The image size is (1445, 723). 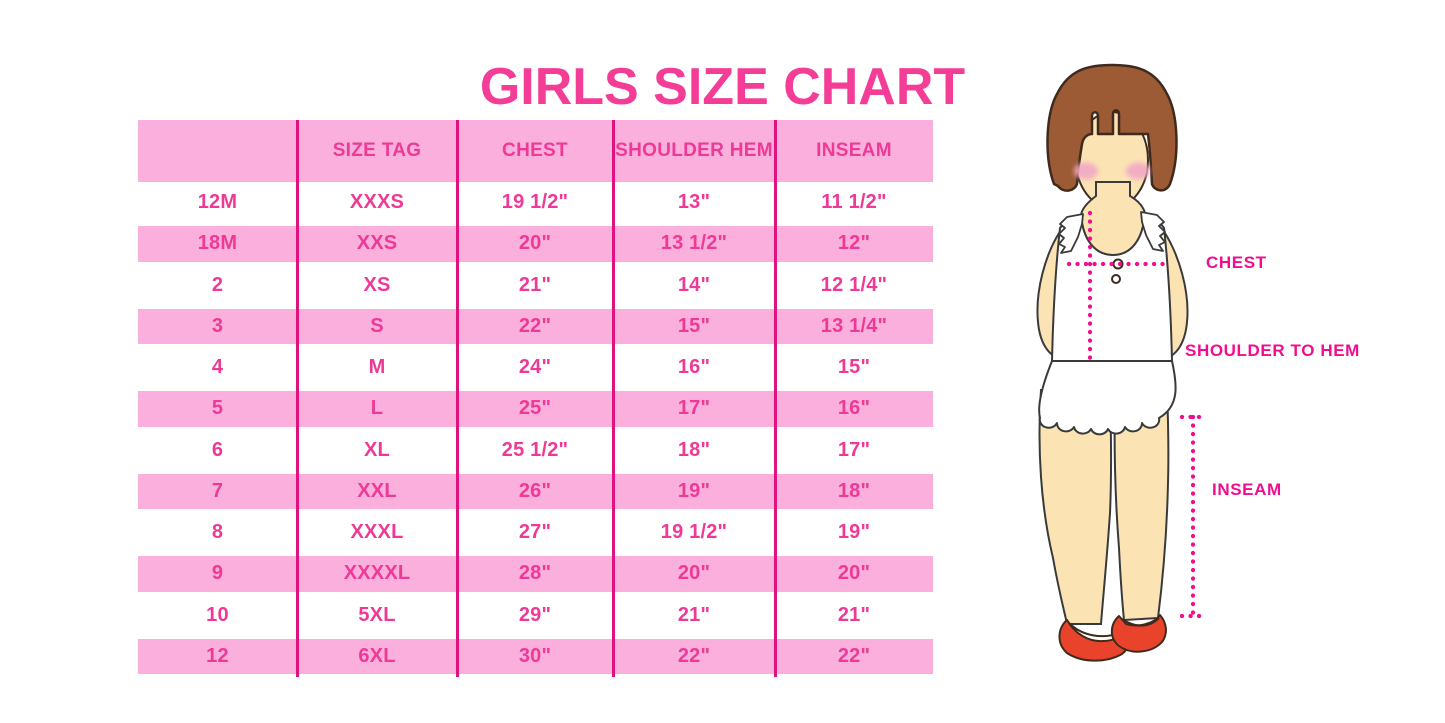 I want to click on left-leg, so click(x=1075, y=507).